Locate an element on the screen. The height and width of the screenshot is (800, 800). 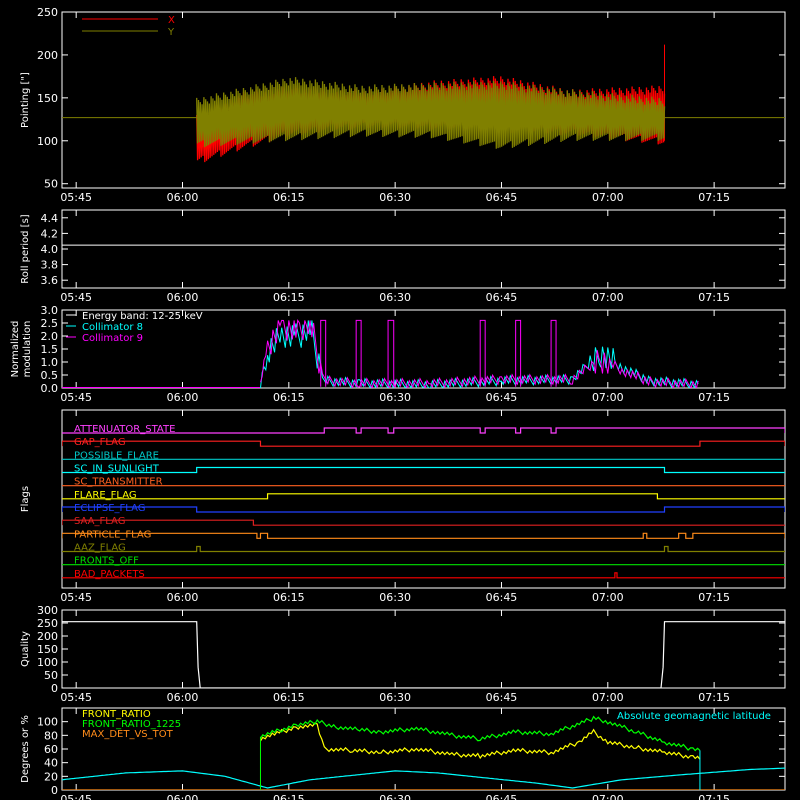
y-tick-label: 40 is located at coordinates (51, 763).